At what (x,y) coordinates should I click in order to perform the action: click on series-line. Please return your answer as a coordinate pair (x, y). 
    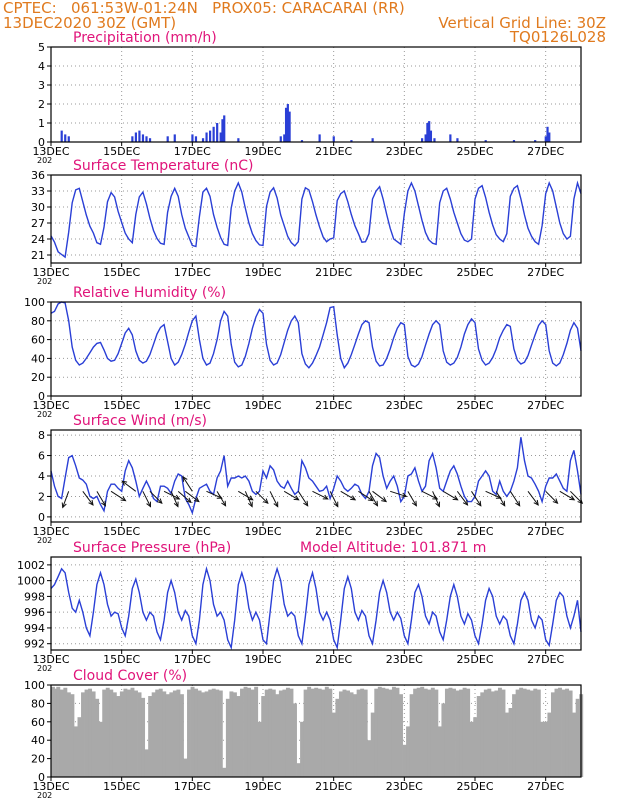
    Looking at the image, I should click on (316, 476).